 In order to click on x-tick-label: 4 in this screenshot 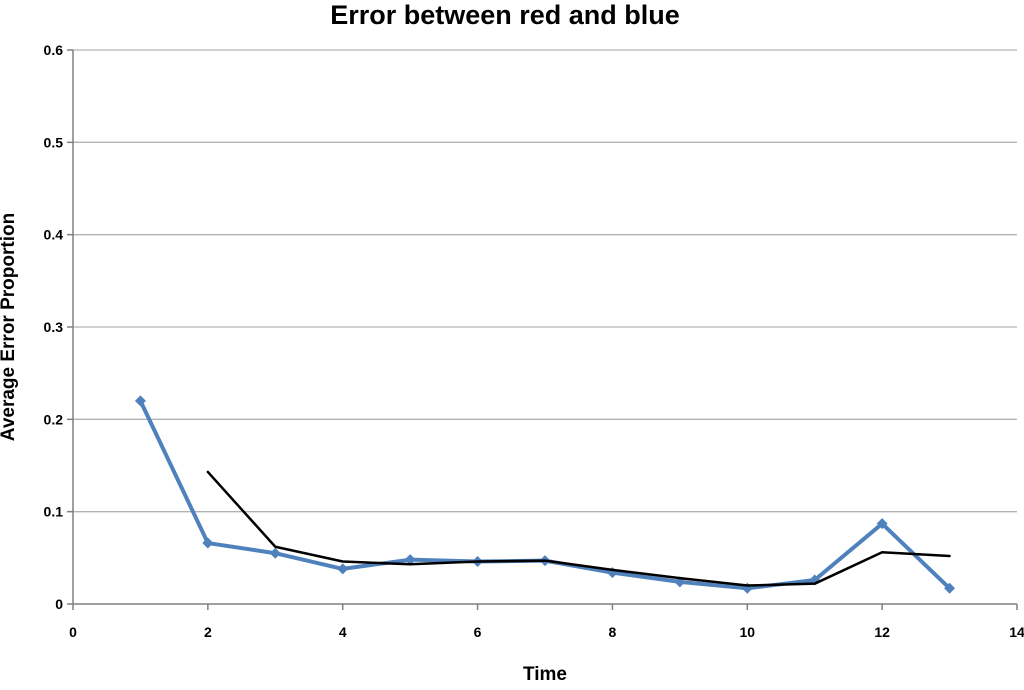, I will do `click(343, 632)`.